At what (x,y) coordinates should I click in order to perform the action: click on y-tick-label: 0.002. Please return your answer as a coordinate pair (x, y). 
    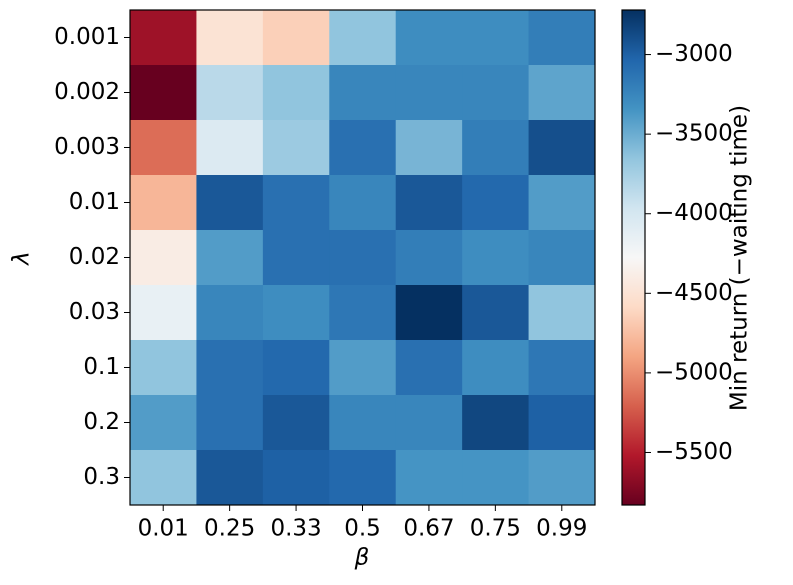
    Looking at the image, I should click on (87, 92).